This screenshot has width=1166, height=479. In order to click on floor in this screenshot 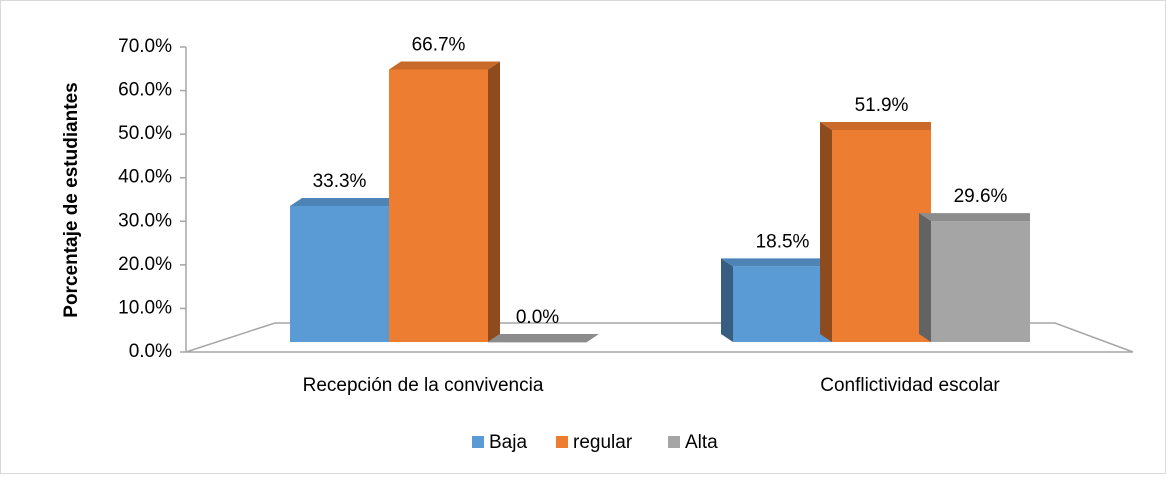, I will do `click(659, 337)`.